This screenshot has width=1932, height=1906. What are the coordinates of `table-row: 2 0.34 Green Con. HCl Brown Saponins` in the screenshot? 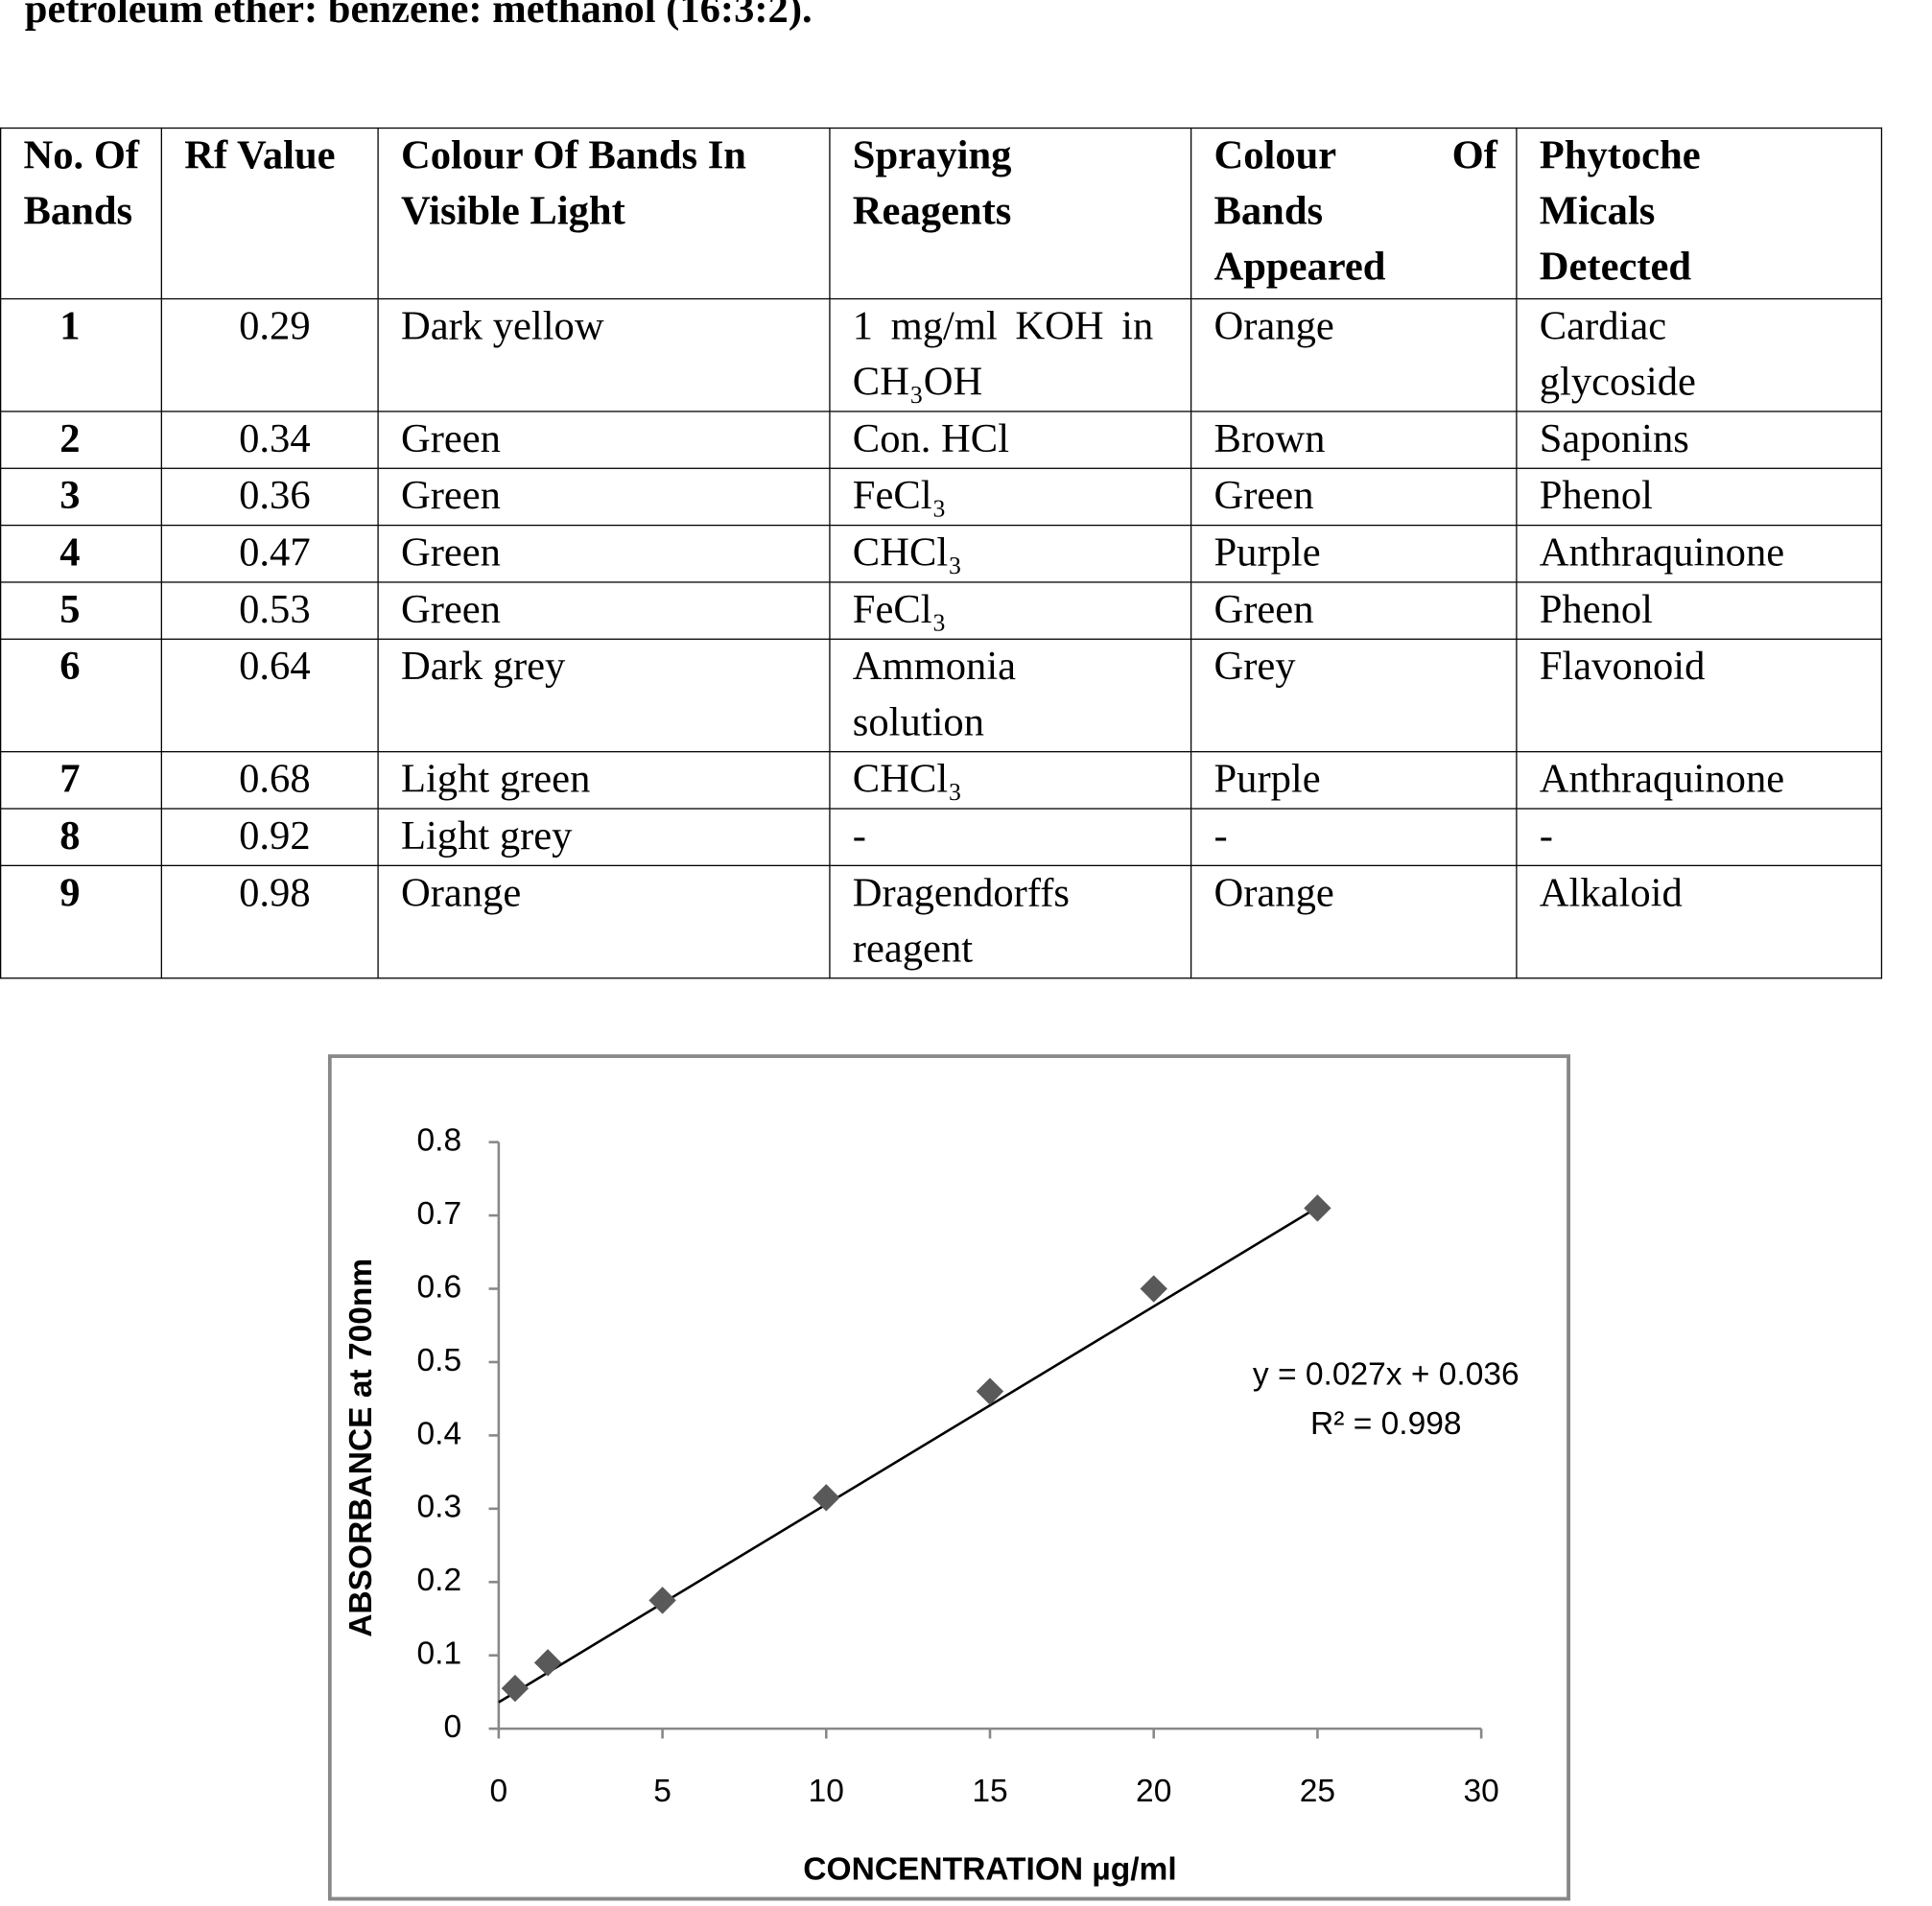 It's located at (941, 440).